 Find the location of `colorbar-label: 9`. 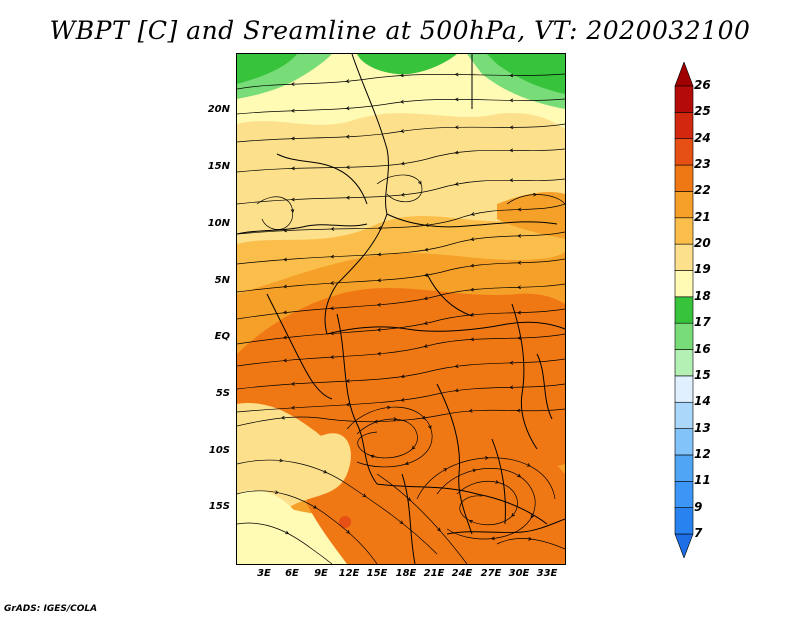

colorbar-label: 9 is located at coordinates (698, 506).